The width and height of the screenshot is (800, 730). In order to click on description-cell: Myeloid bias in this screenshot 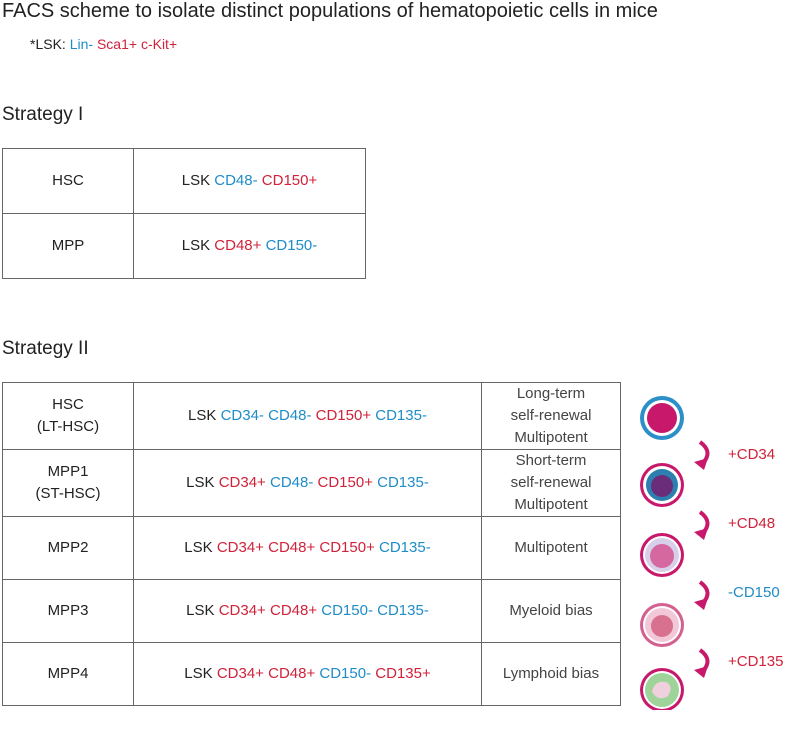, I will do `click(551, 611)`.